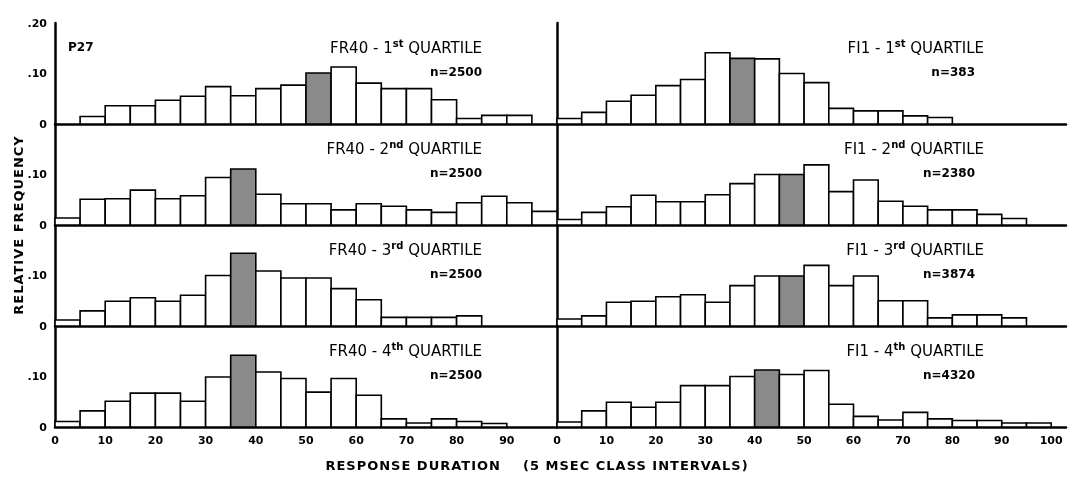 The height and width of the screenshot is (481, 1074). I want to click on x-tick-label: 100, so click(1051, 440).